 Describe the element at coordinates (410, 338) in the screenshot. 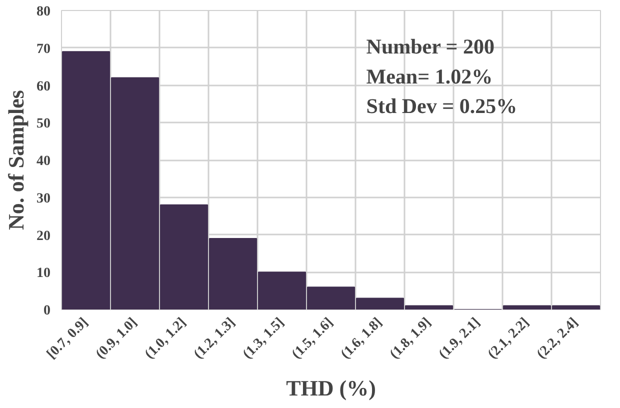

I see `x-tick-label: (1.8, 1.9]` at that location.